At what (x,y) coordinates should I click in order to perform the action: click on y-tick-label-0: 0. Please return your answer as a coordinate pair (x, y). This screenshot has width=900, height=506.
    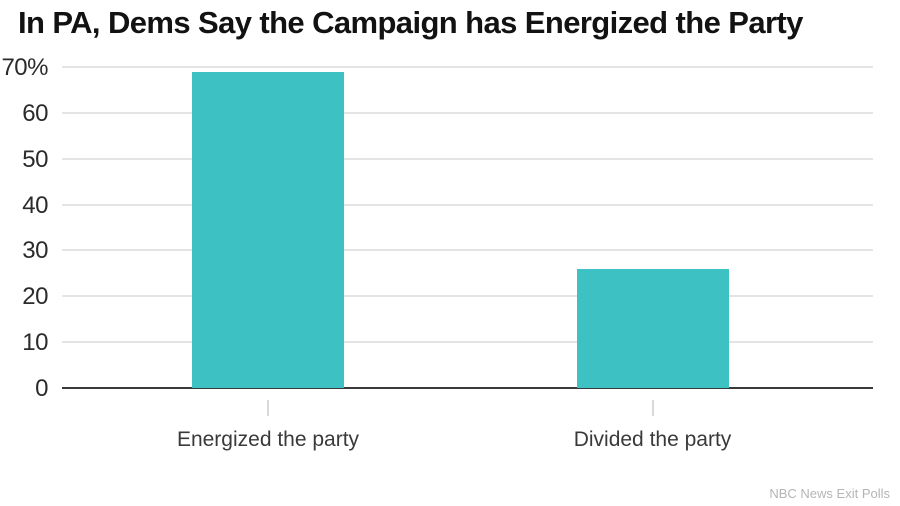
    Looking at the image, I should click on (41, 388).